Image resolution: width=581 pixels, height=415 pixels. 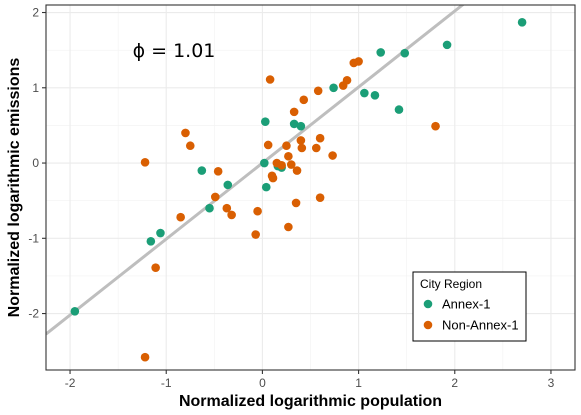 What do you see at coordinates (454, 383) in the screenshot?
I see `x-tick-label: 2` at bounding box center [454, 383].